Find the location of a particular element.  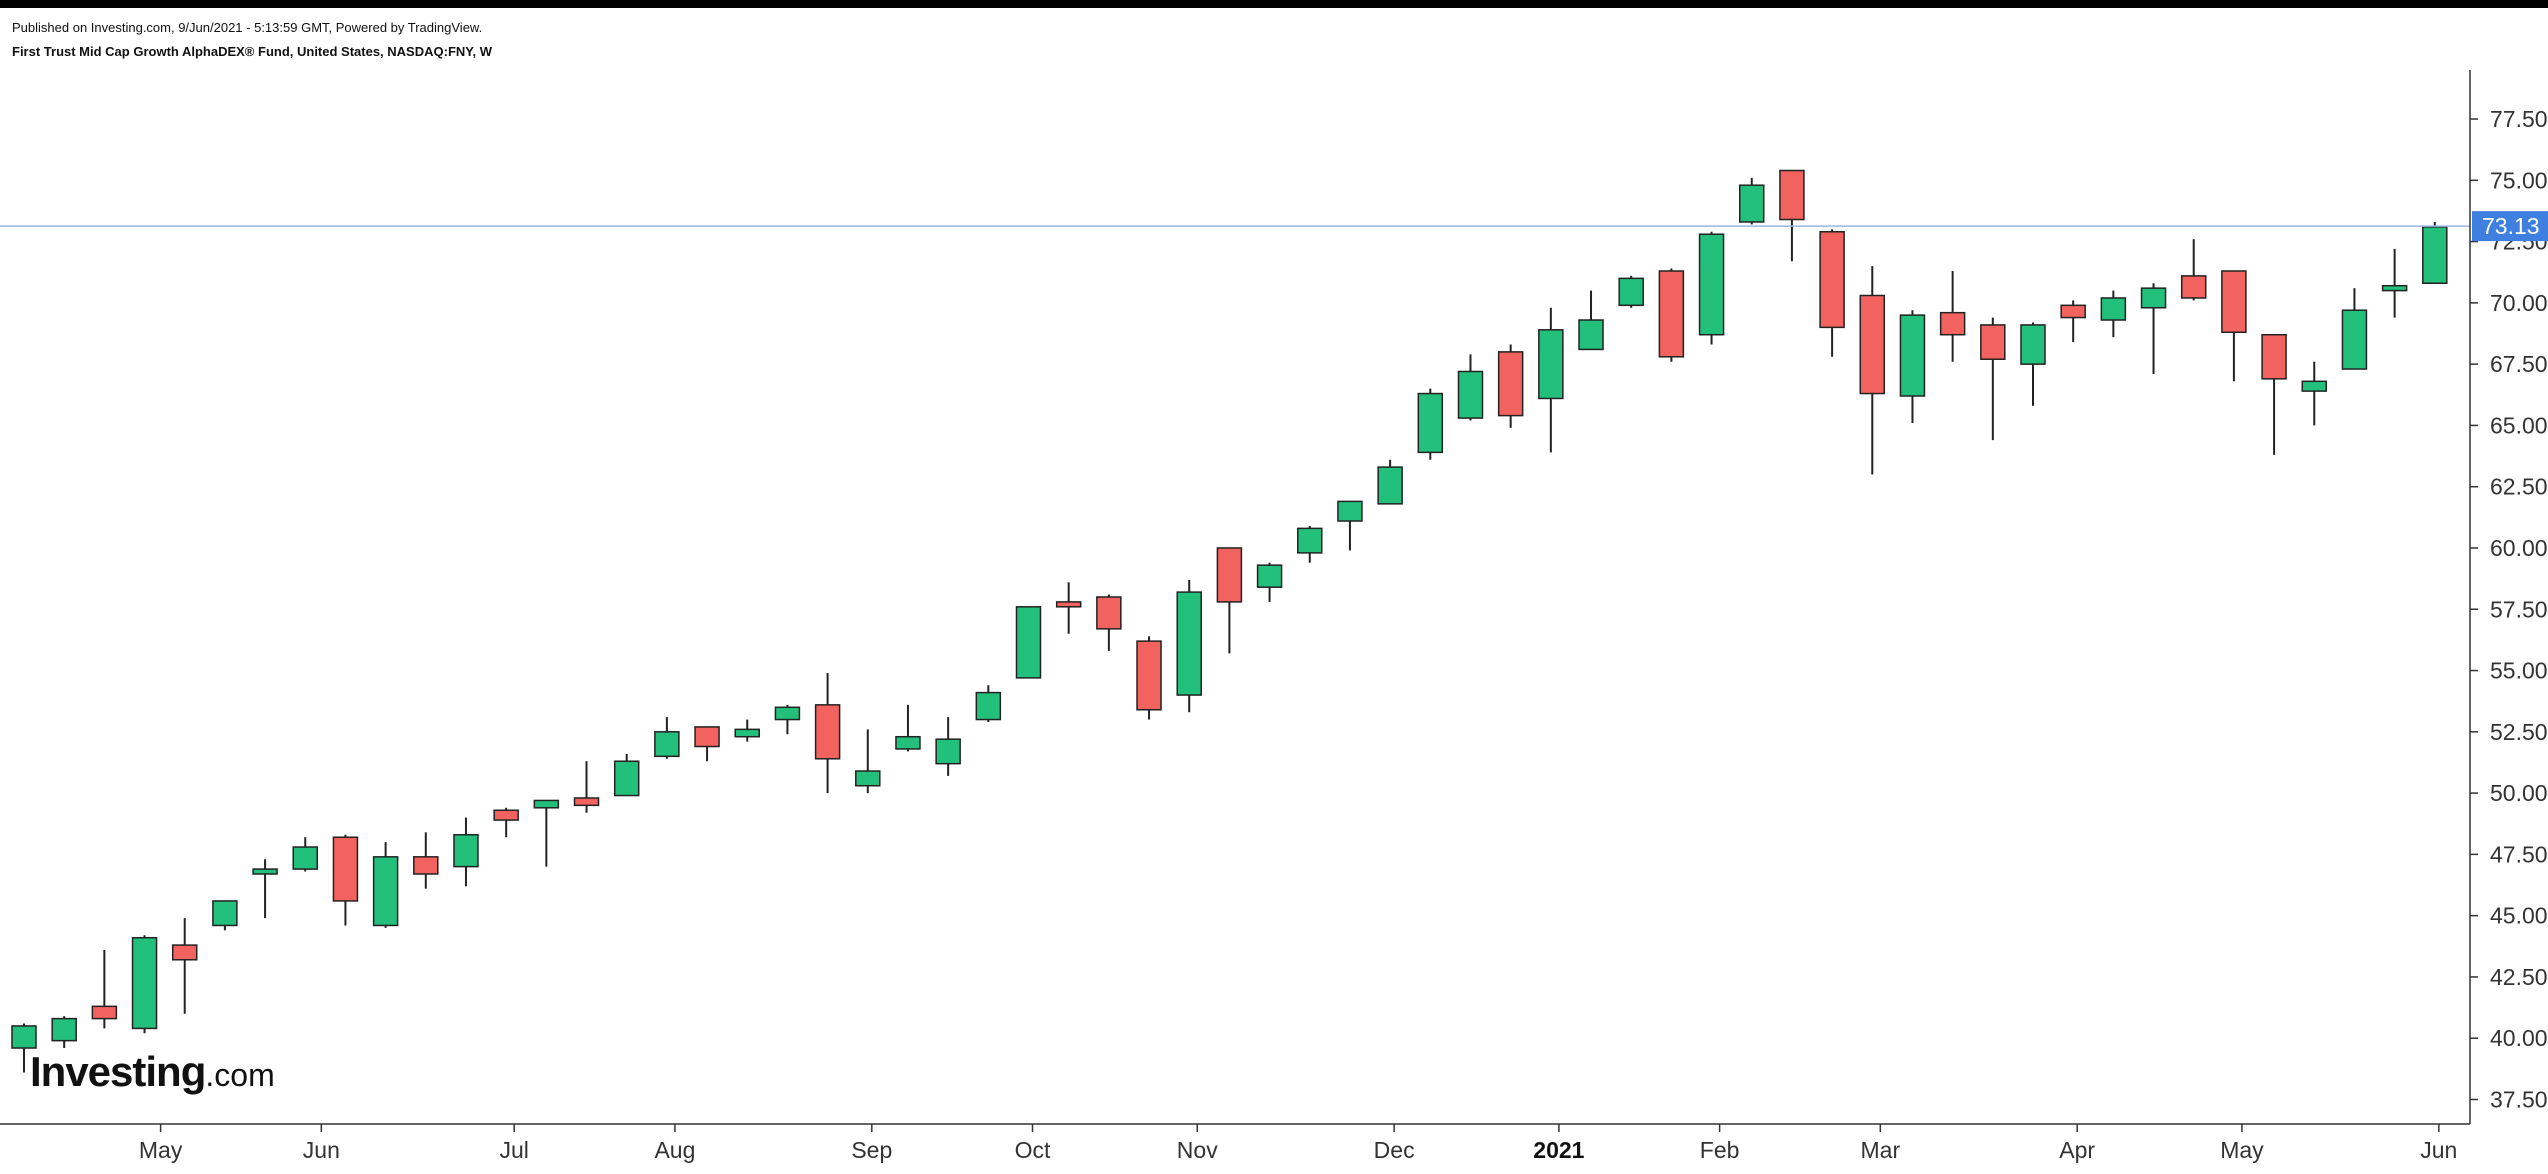

time-tick-label: May is located at coordinates (2242, 1150).